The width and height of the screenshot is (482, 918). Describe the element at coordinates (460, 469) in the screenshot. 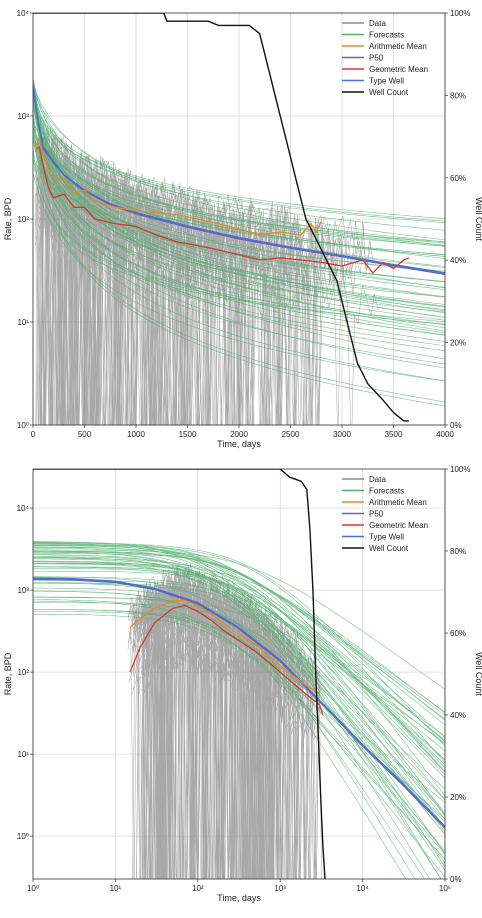

I see `y2-tick-label: 100%` at that location.